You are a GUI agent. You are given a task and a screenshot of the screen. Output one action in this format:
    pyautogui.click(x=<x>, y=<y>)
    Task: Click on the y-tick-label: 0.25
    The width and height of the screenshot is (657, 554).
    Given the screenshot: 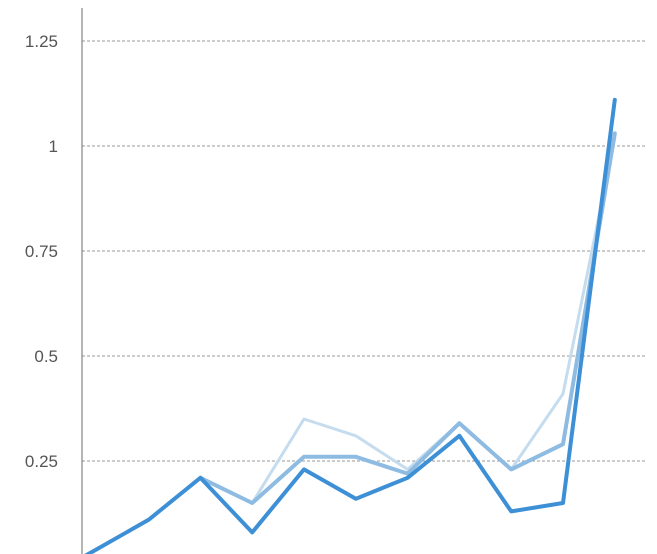 What is the action you would take?
    pyautogui.click(x=41, y=461)
    